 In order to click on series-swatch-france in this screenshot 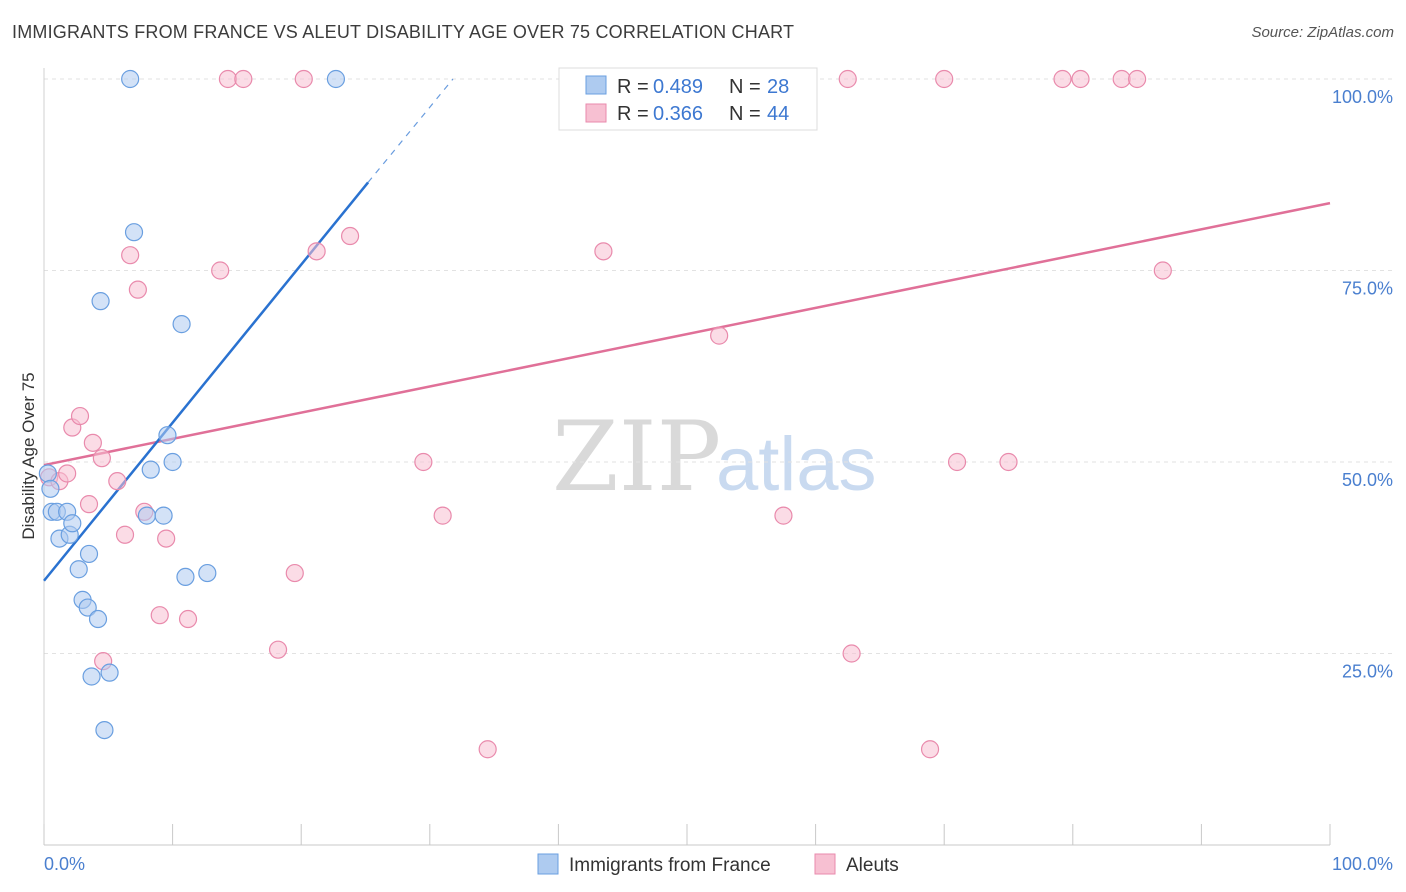, I will do `click(548, 864)`.